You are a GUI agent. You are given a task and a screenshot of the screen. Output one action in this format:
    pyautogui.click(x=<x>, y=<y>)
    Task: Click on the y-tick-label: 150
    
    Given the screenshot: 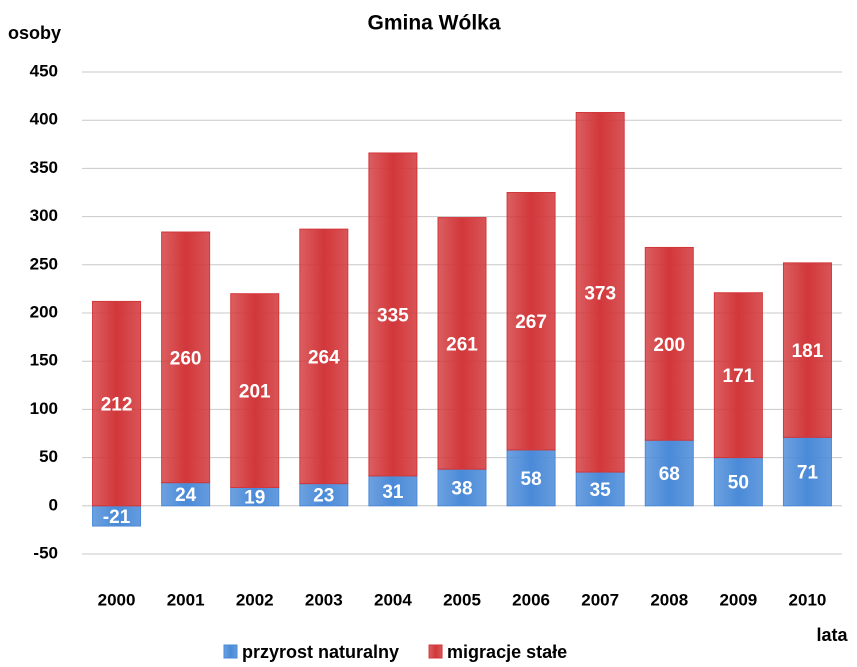 What is the action you would take?
    pyautogui.click(x=44, y=360)
    